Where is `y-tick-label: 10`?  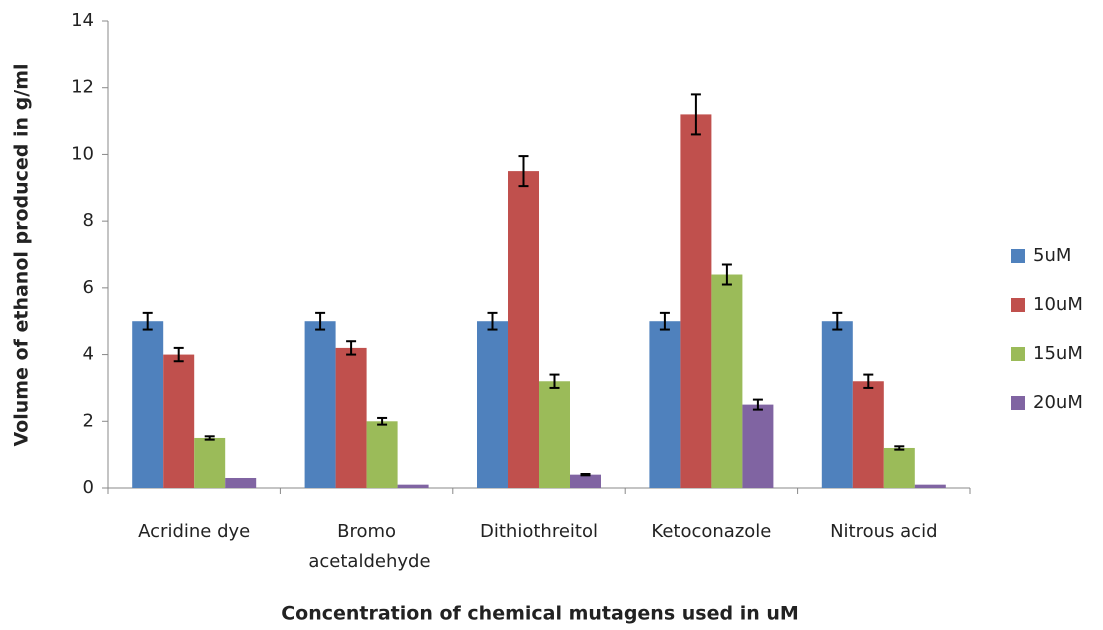
y-tick-label: 10 is located at coordinates (82, 153).